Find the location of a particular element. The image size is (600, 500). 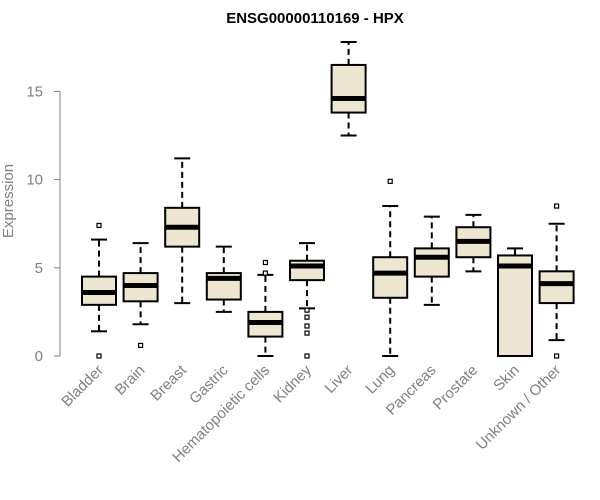

y-axis: 0 5 10 15 is located at coordinates (43, 224).